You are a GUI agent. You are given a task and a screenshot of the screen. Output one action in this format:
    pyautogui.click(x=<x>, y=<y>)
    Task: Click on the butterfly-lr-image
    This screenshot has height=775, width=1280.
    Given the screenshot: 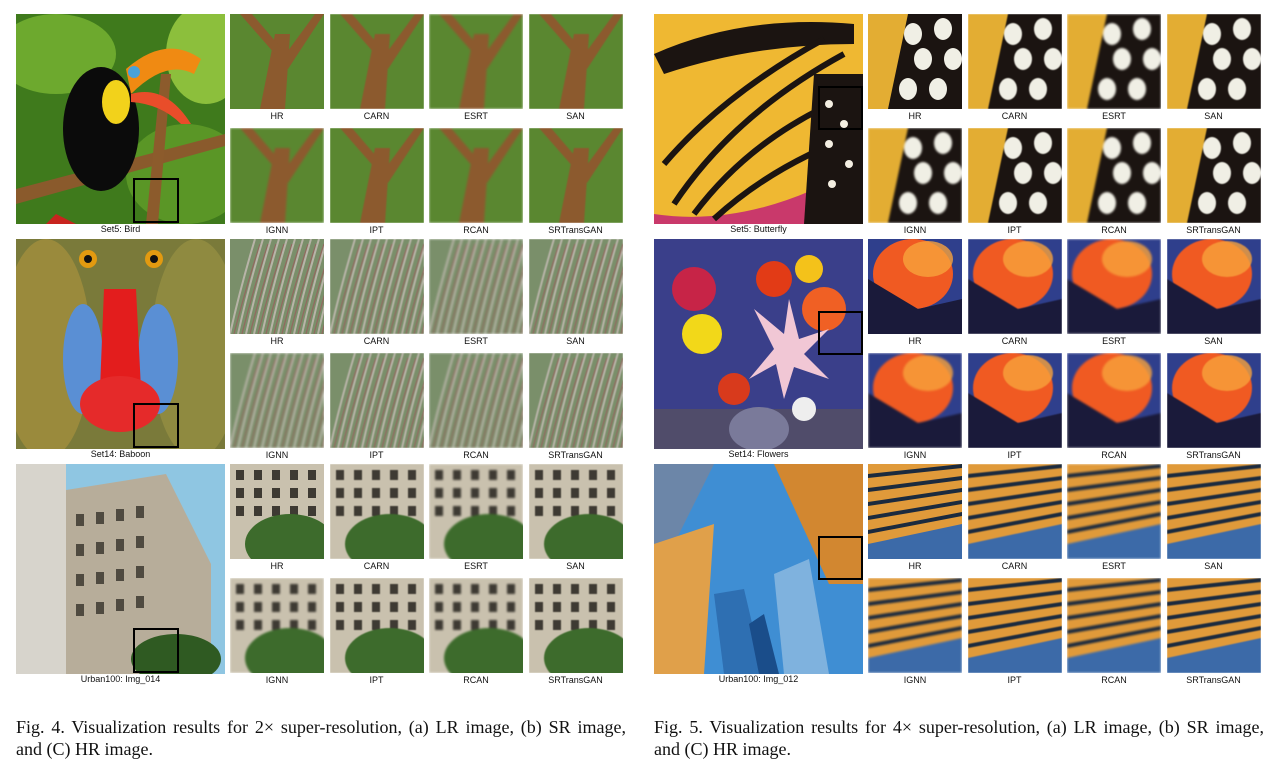 What is the action you would take?
    pyautogui.click(x=758, y=119)
    